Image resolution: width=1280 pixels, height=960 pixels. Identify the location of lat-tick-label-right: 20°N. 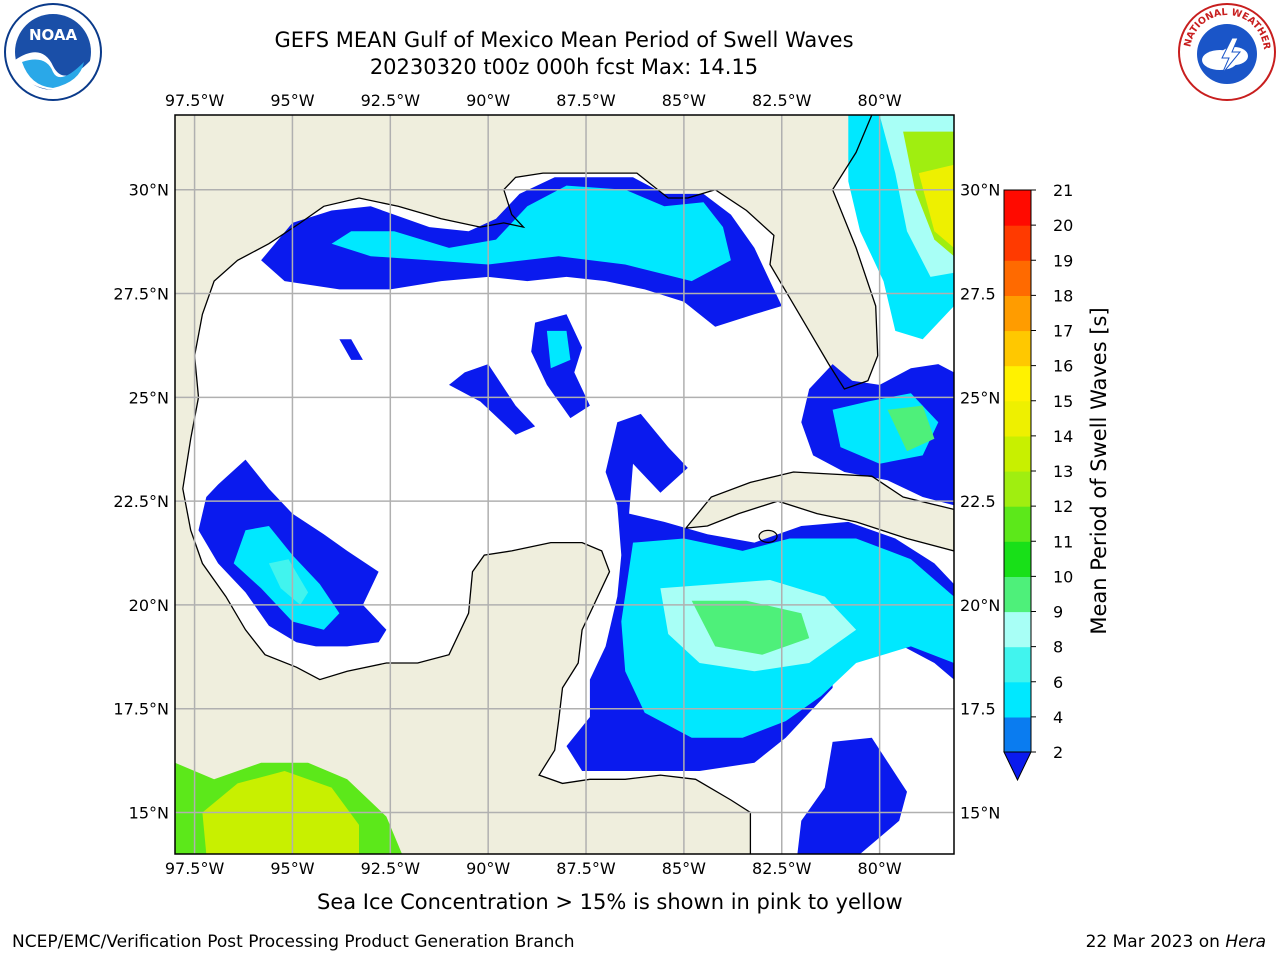
(980, 605).